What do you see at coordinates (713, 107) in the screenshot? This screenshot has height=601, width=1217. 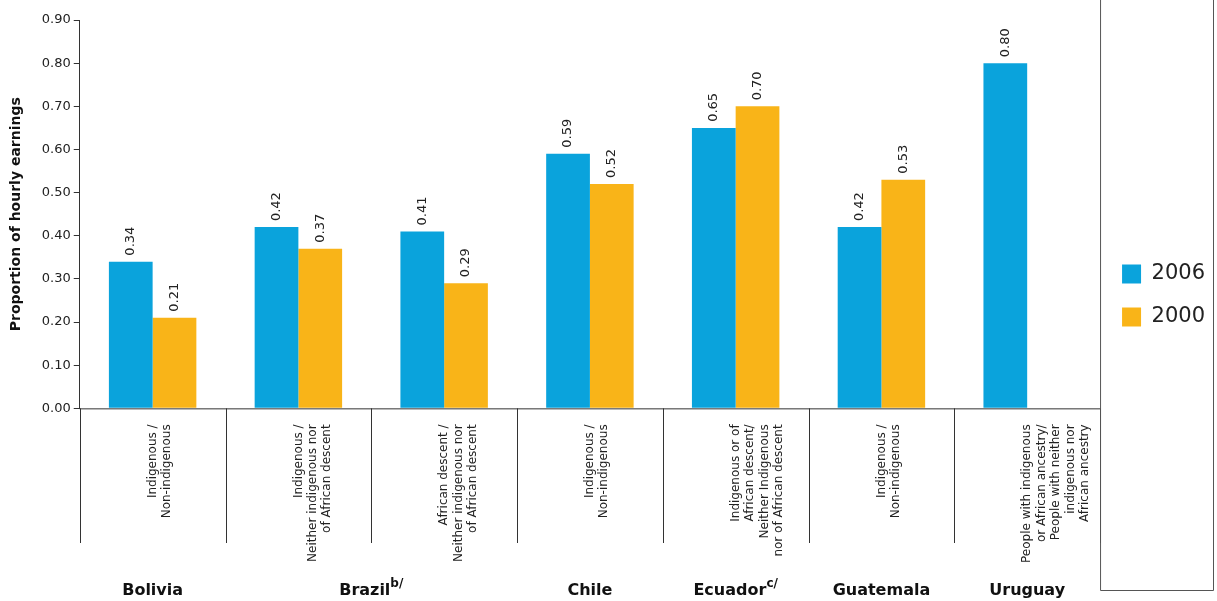 I see `data-label: 0.65` at bounding box center [713, 107].